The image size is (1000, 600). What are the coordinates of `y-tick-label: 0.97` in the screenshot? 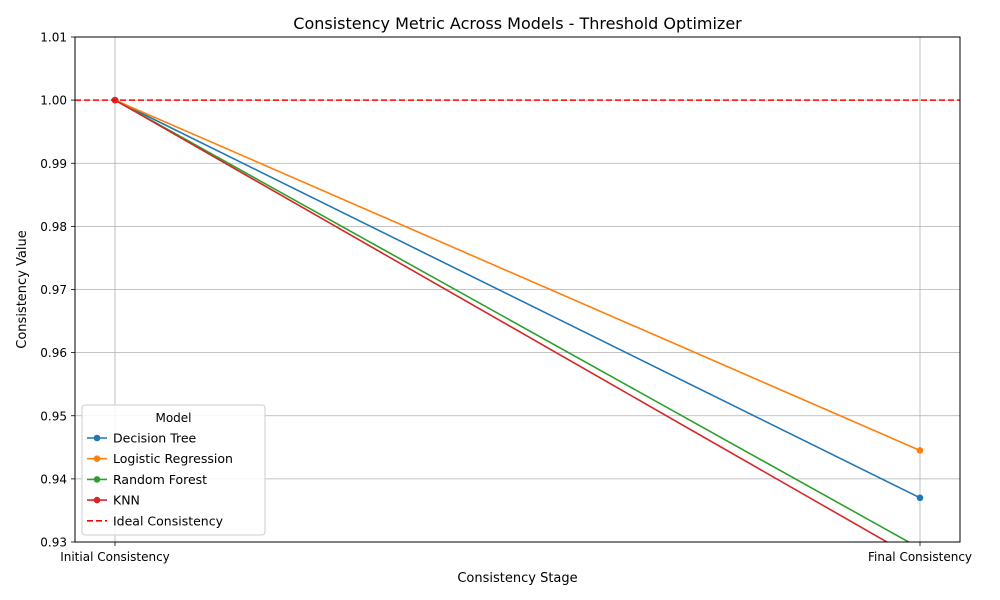 It's located at (53, 290).